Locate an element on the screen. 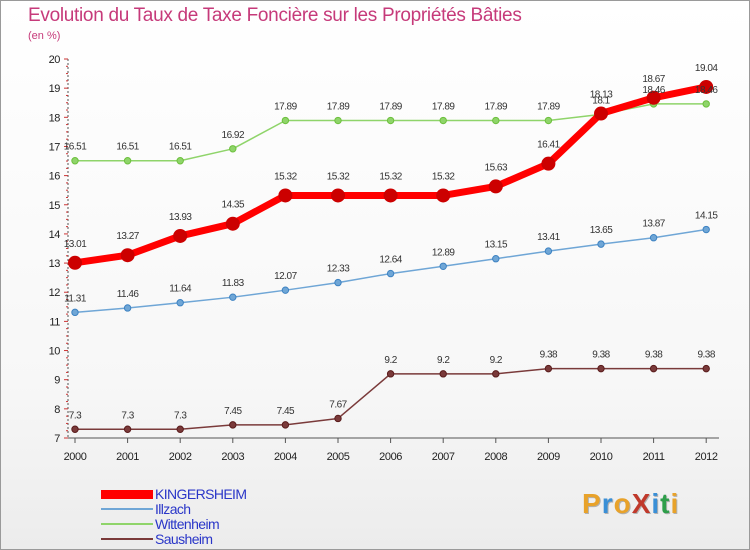  data-label-illzach: 13.87 is located at coordinates (653, 224).